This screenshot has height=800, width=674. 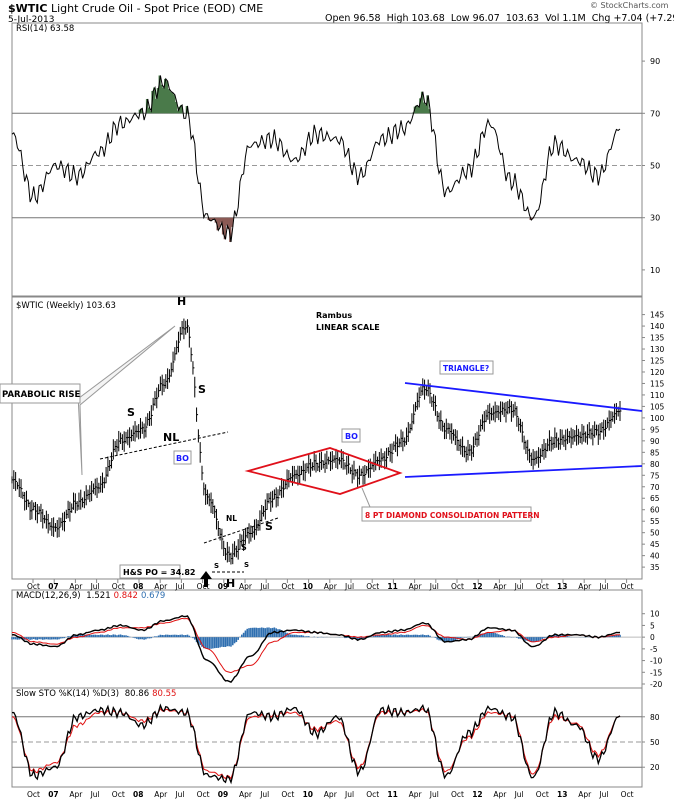 What do you see at coordinates (90, 596) in the screenshot?
I see `macd-legend: MACD(12,26,9) 1.521 0.842 0.679` at bounding box center [90, 596].